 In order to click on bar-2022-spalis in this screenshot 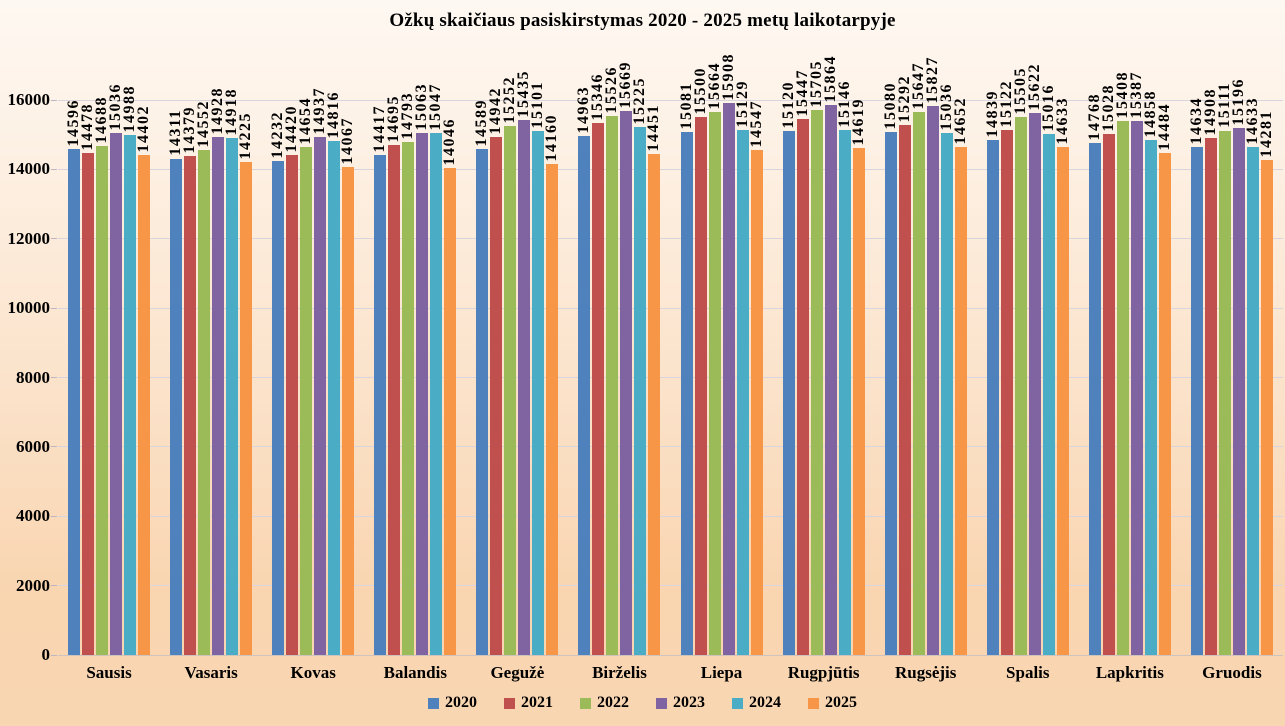, I will do `click(1020, 386)`.